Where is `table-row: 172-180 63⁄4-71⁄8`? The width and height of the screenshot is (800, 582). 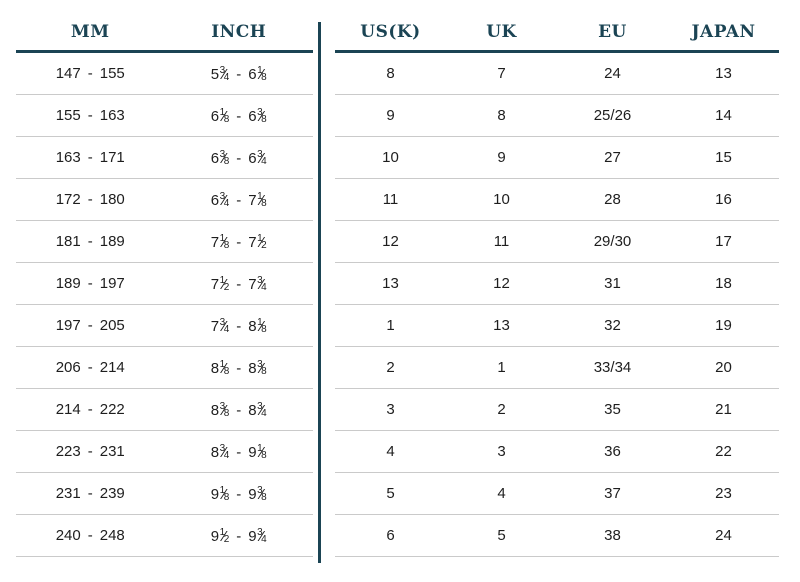 table-row: 172-180 63⁄4-71⁄8 is located at coordinates (164, 199).